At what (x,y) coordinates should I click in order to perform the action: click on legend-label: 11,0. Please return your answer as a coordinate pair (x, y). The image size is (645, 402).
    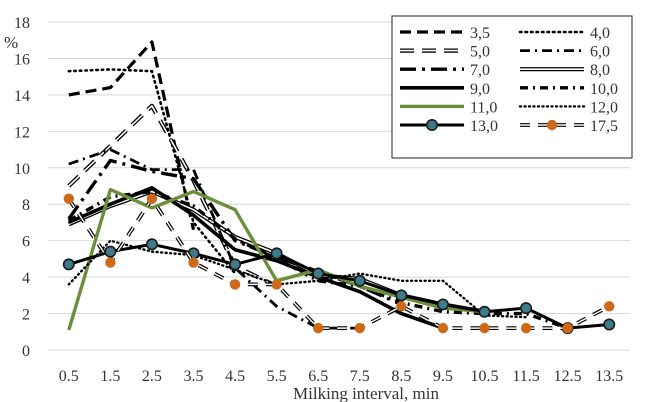
    Looking at the image, I should click on (483, 107).